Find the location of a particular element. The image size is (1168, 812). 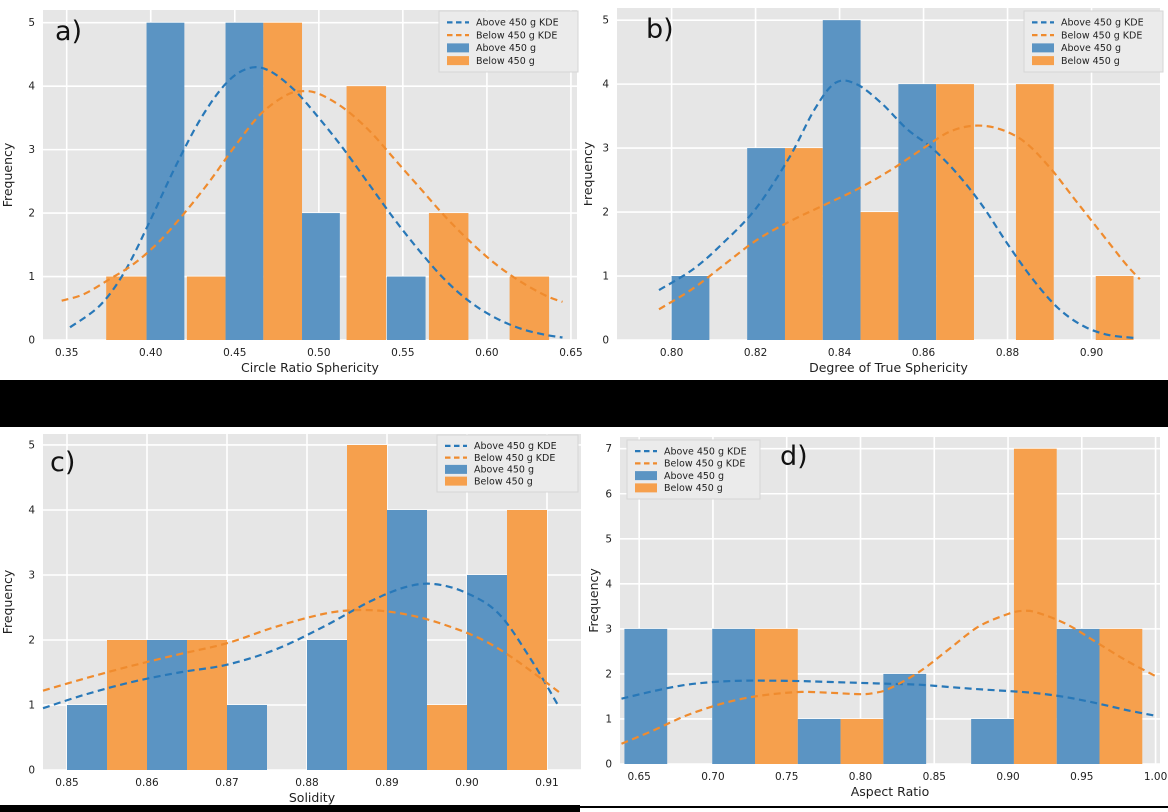

x-tick-label: 0.87 is located at coordinates (226, 783).